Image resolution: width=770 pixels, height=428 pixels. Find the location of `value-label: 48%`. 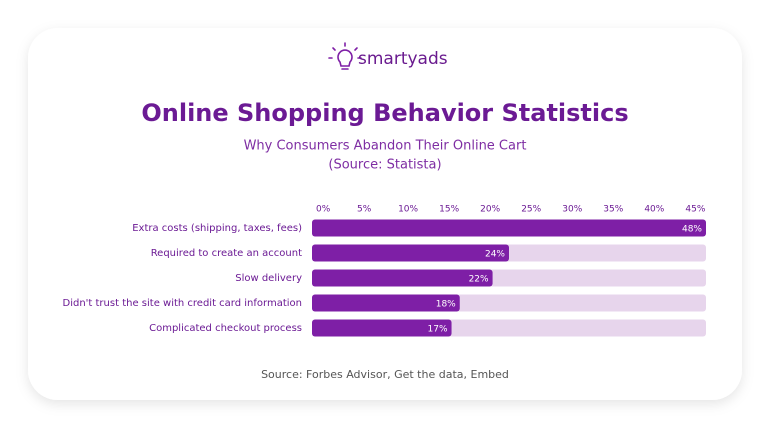

value-label: 48% is located at coordinates (692, 230).